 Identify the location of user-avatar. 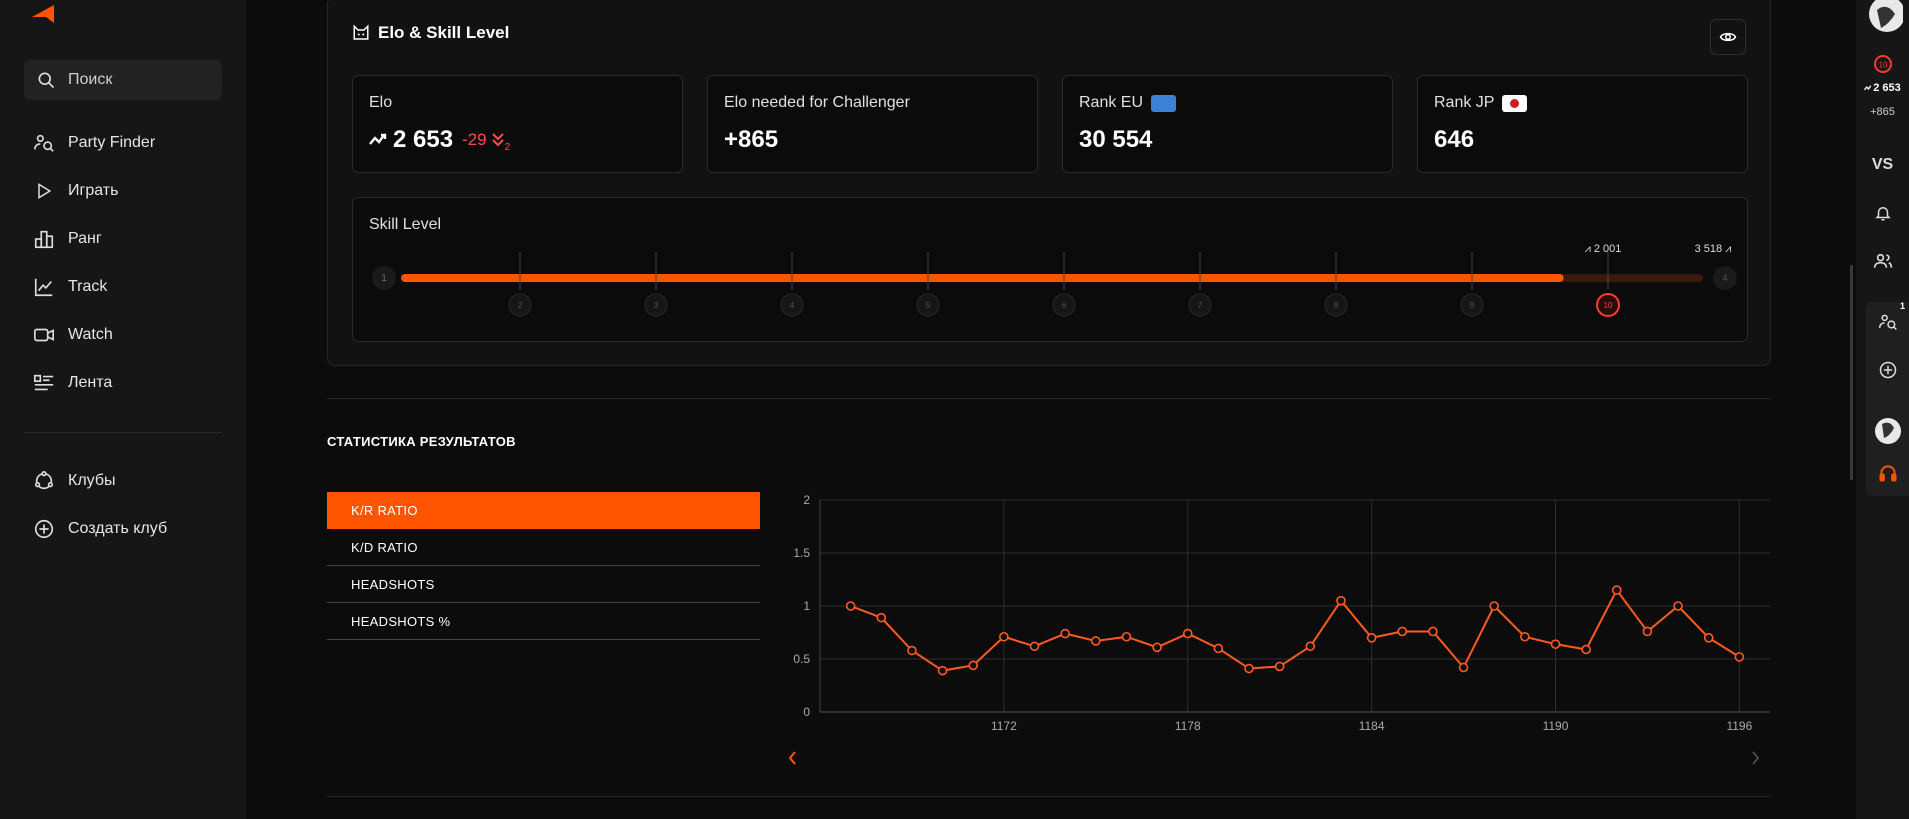
(1882, 18).